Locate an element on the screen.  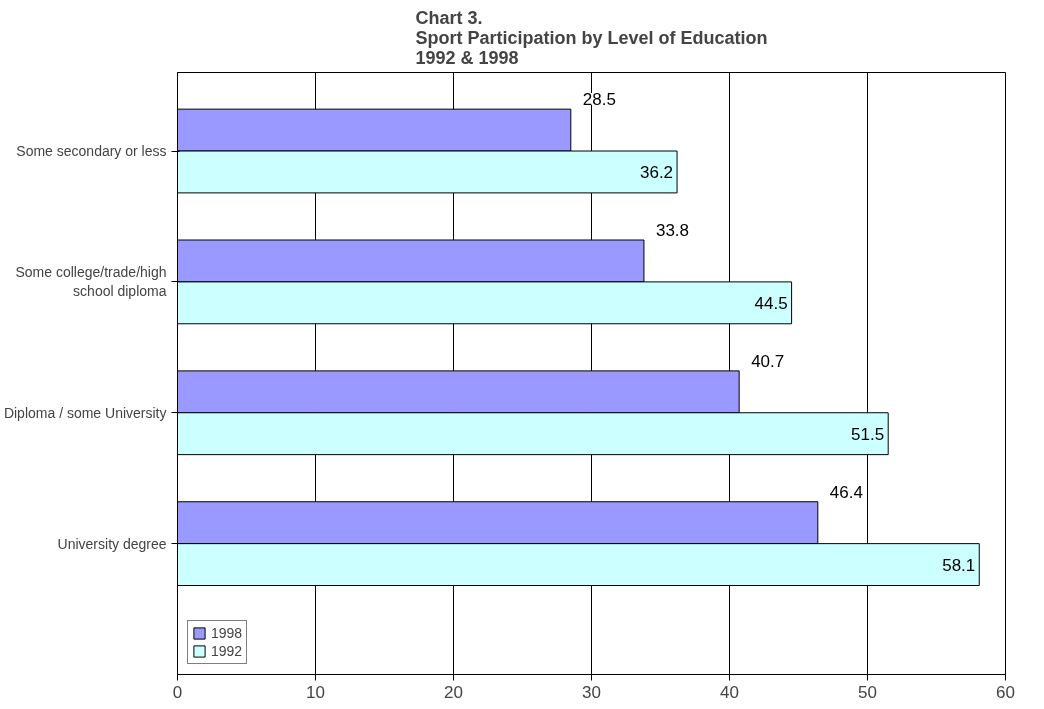
y-tick-label: Some secondary or less is located at coordinates (91, 151).